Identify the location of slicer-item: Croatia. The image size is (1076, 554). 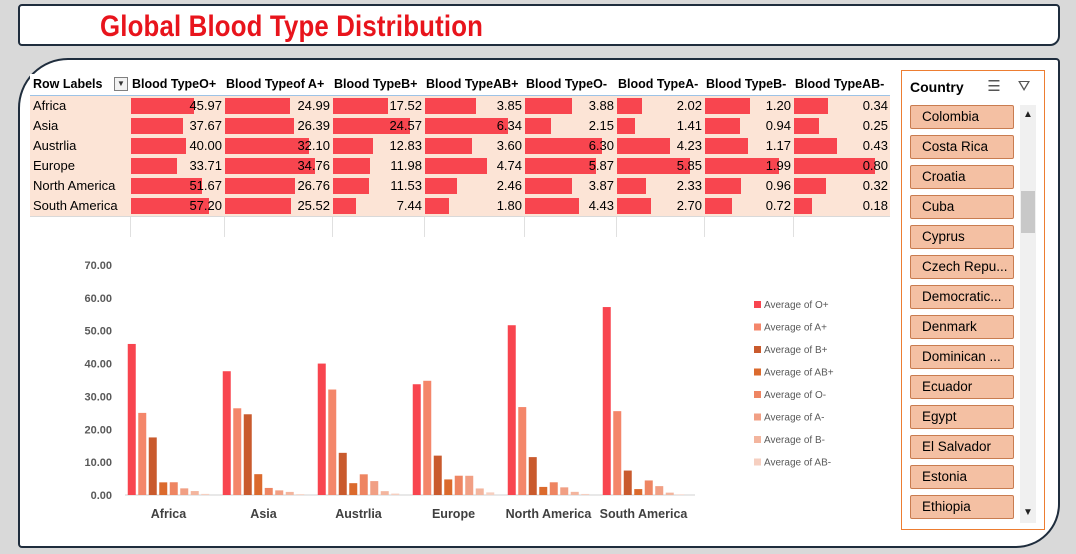
(962, 177).